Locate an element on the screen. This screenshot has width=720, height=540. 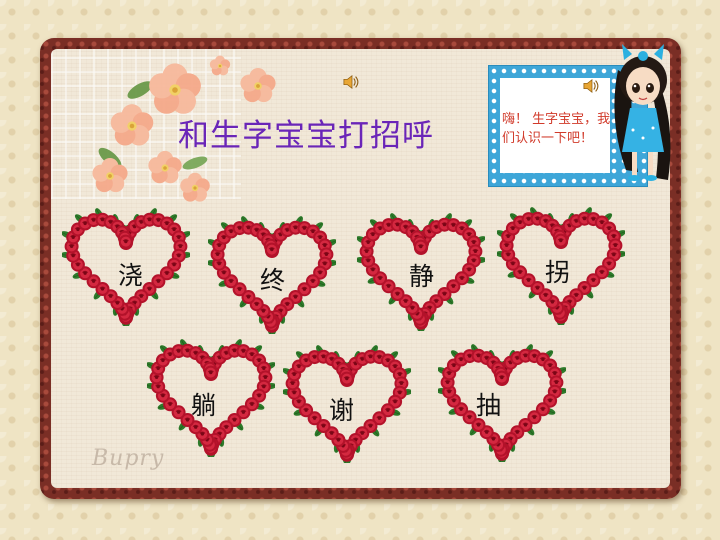
speaker-icon is located at coordinates (352, 82).